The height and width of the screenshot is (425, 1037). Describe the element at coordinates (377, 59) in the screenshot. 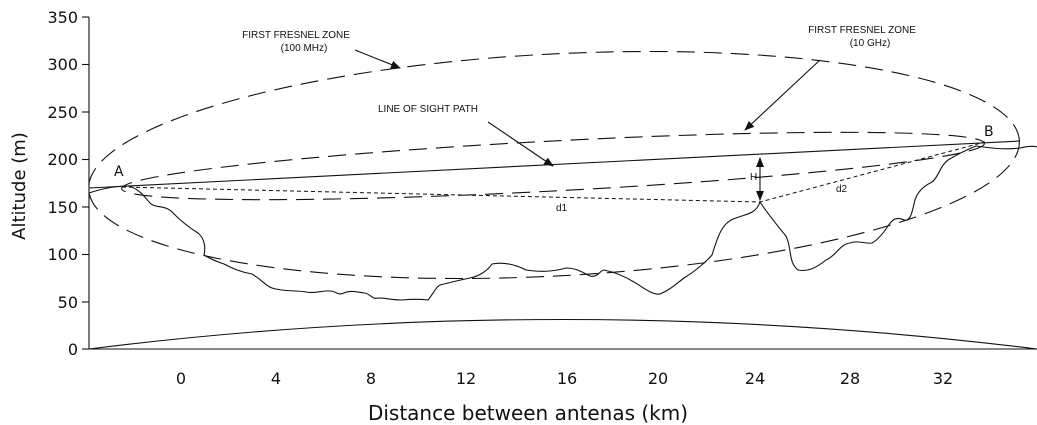

I see `fresnel-100mhz-arrow` at that location.